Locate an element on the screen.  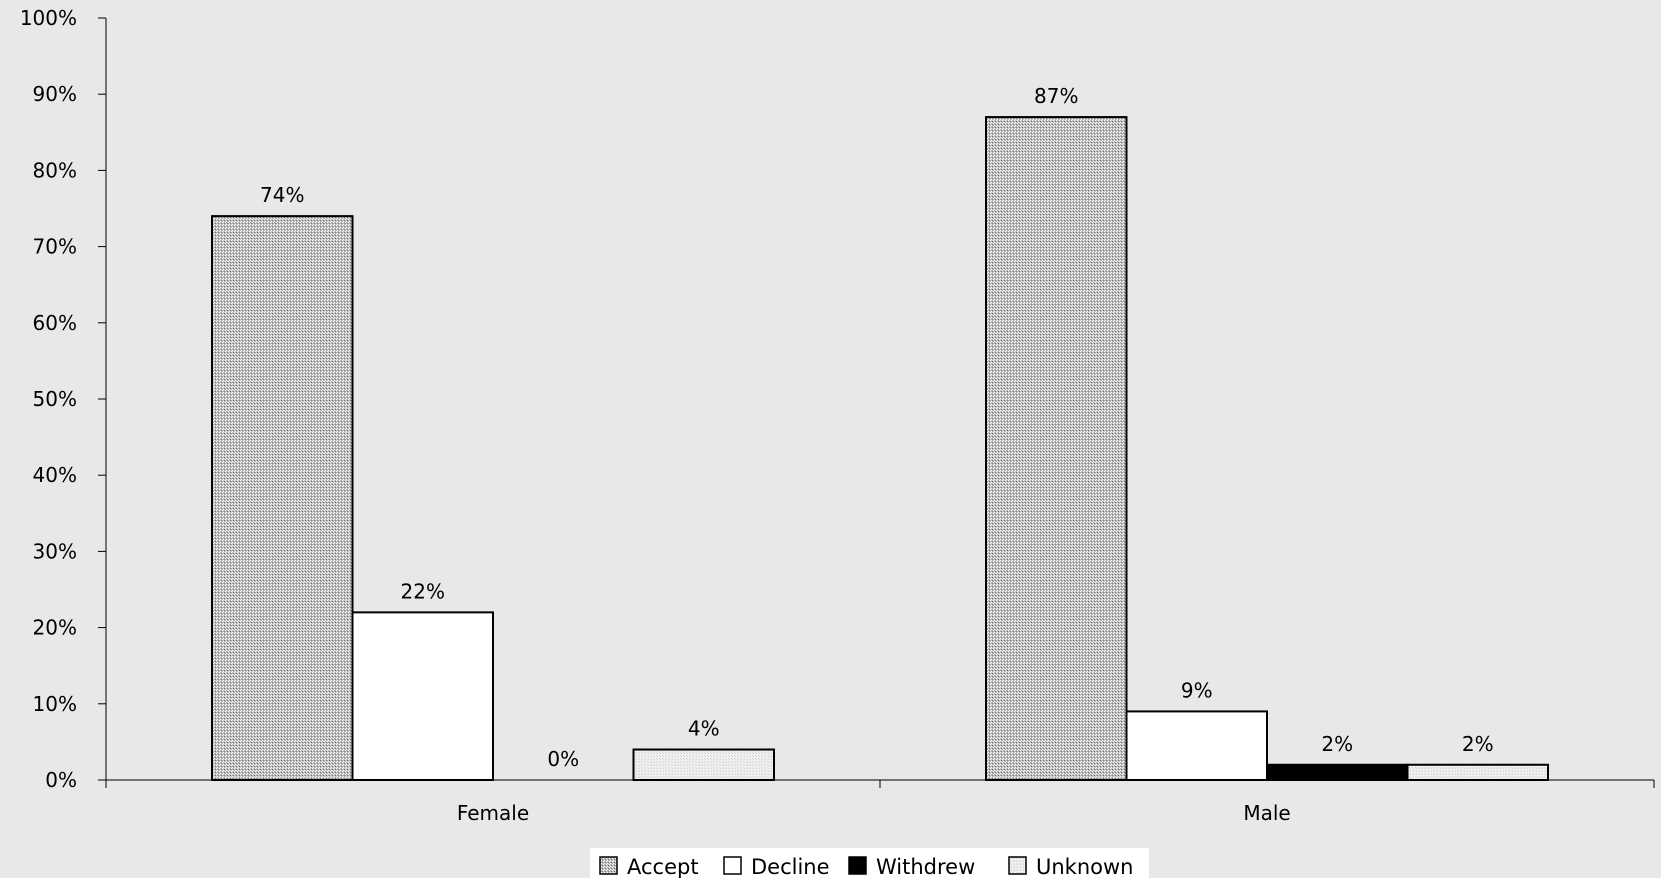
data-label: 74% is located at coordinates (282, 195).